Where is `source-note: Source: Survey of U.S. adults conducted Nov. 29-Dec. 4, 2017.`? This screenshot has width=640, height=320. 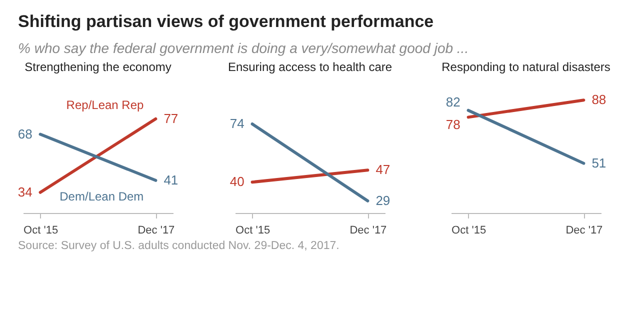 source-note: Source: Survey of U.S. adults conducted Nov. 29-Dec. 4, 2017. is located at coordinates (178, 246).